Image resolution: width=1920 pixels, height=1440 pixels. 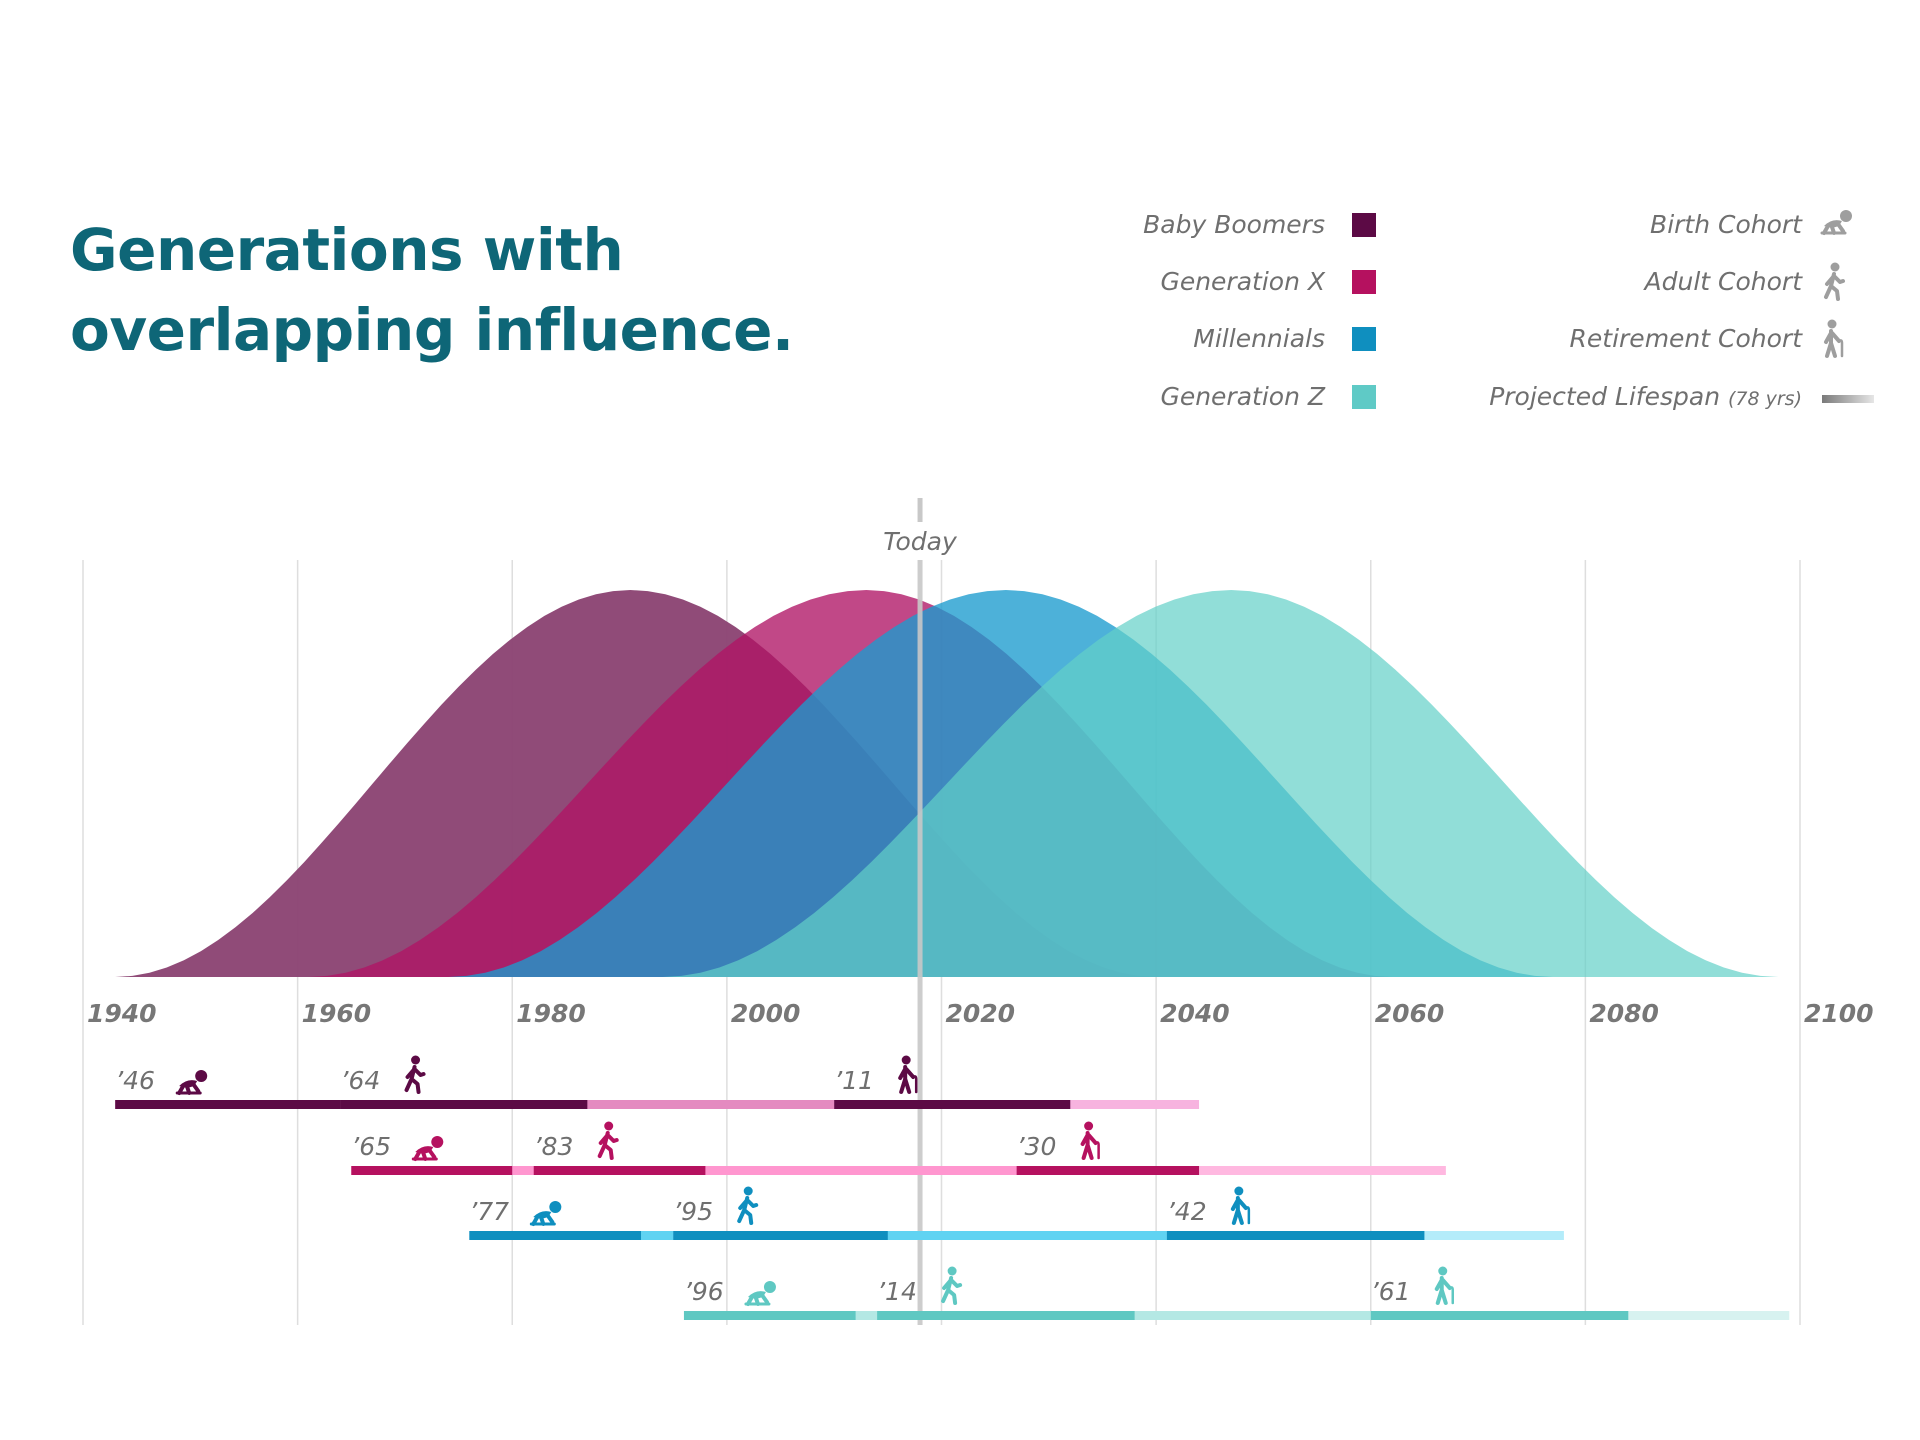 What do you see at coordinates (1242, 281) in the screenshot?
I see `legend-label-1: Generation X` at bounding box center [1242, 281].